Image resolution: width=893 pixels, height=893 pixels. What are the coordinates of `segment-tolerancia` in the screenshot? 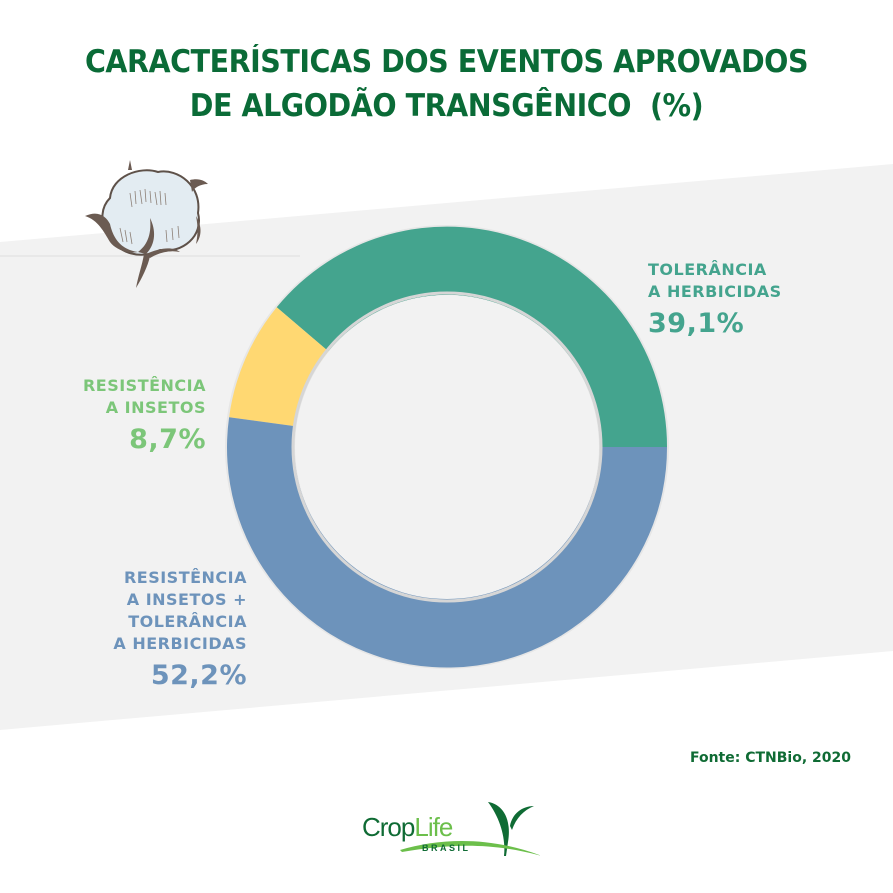 It's located at (472, 336).